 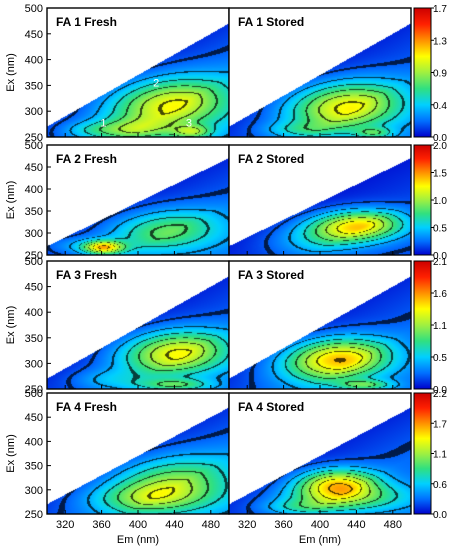 I want to click on colorbar-tick-label: 0.4, so click(x=440, y=106).